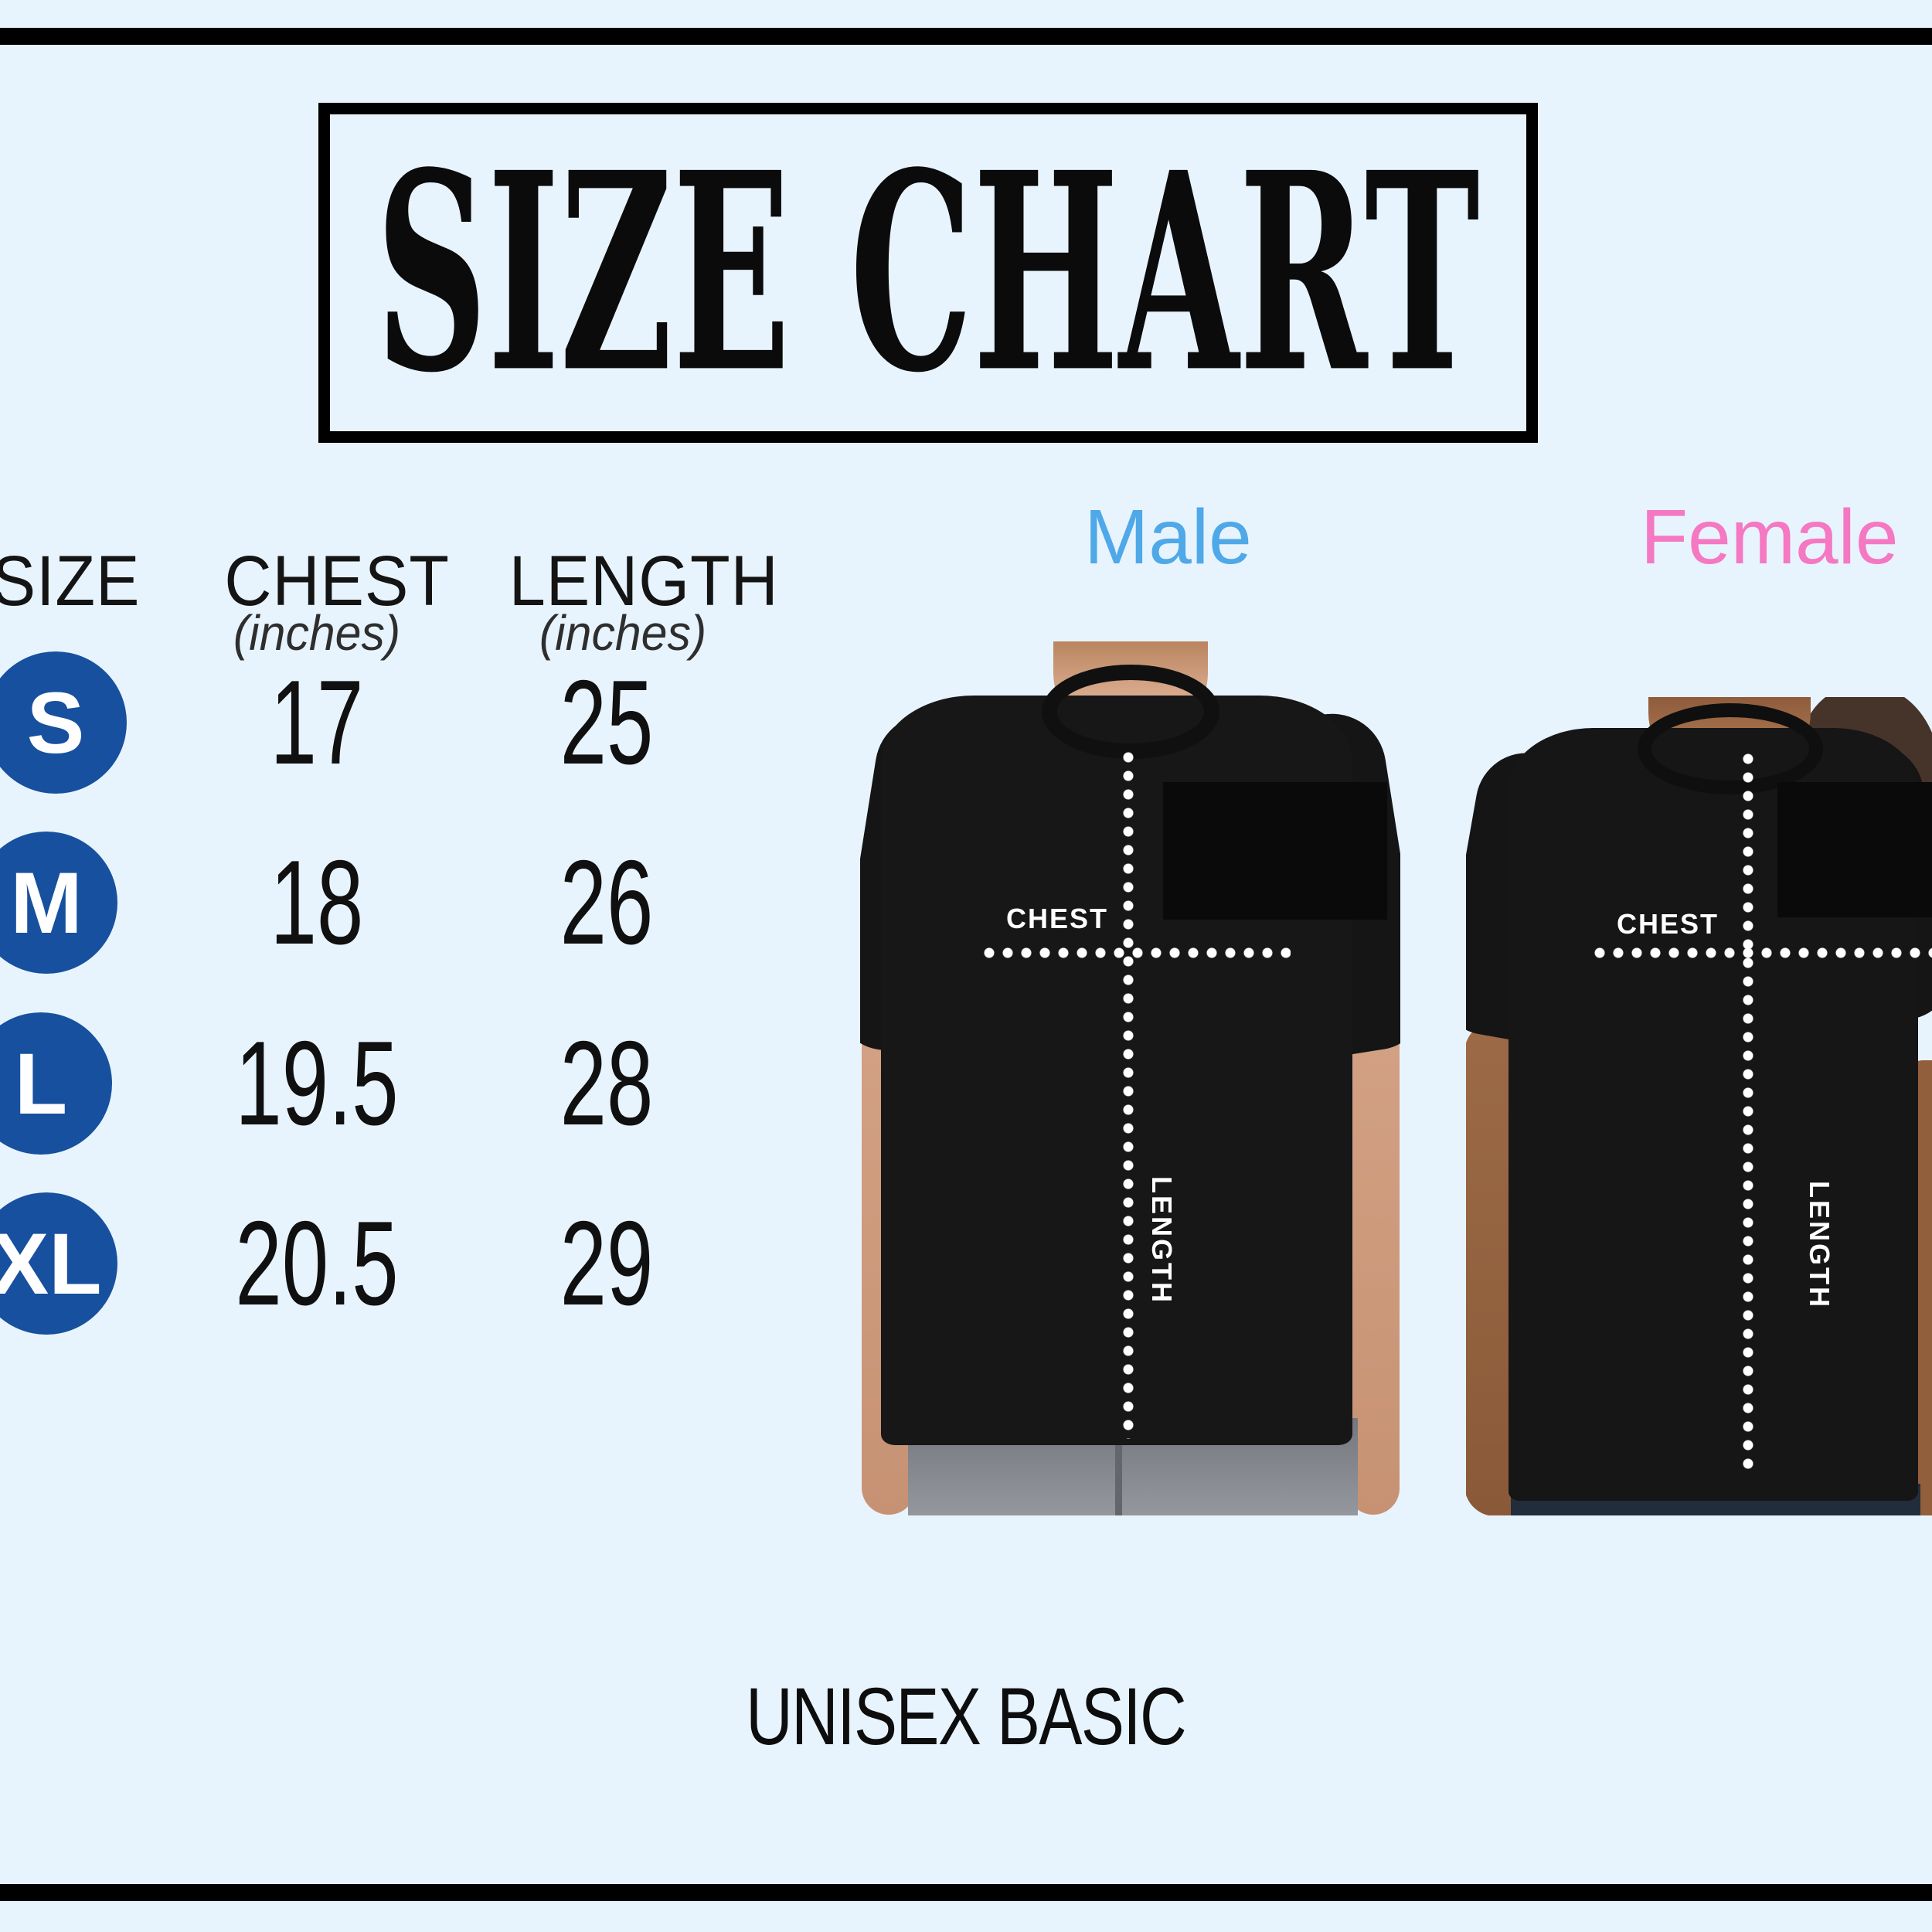  I want to click on size-badge-l-label: L, so click(41, 1084).